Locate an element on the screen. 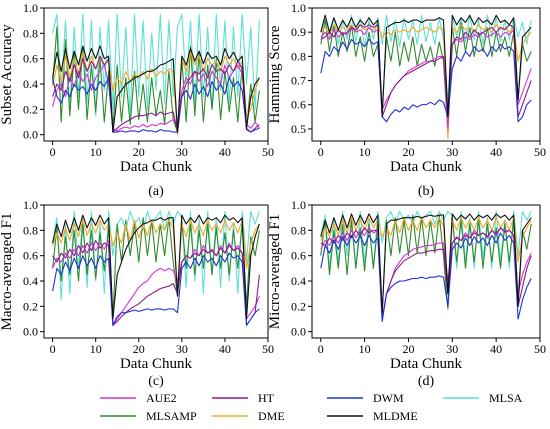 The width and height of the screenshot is (550, 429). y-tick-label: 0.9 is located at coordinates (298, 32).